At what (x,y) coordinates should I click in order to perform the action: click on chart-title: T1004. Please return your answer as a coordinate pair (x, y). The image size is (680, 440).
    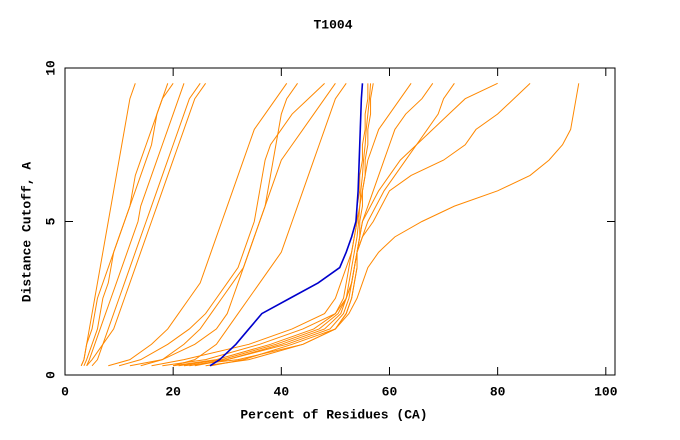
    Looking at the image, I should click on (332, 24).